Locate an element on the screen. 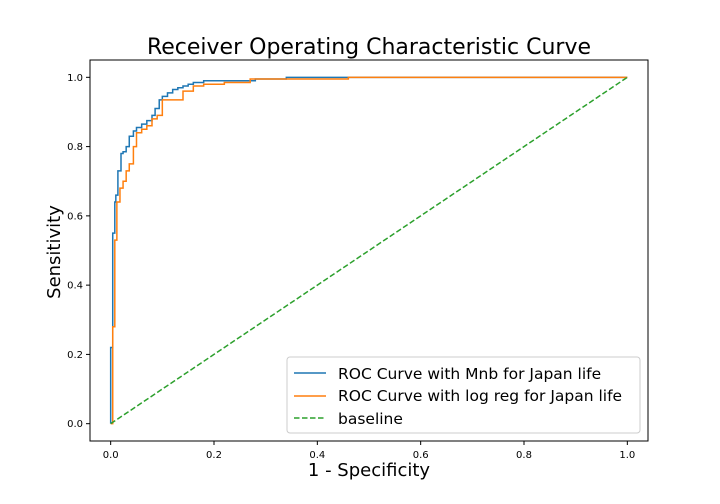 Image resolution: width=720 pixels, height=504 pixels. legend-entry-logreg: ROC Curve with log reg for Japan life is located at coordinates (458, 396).